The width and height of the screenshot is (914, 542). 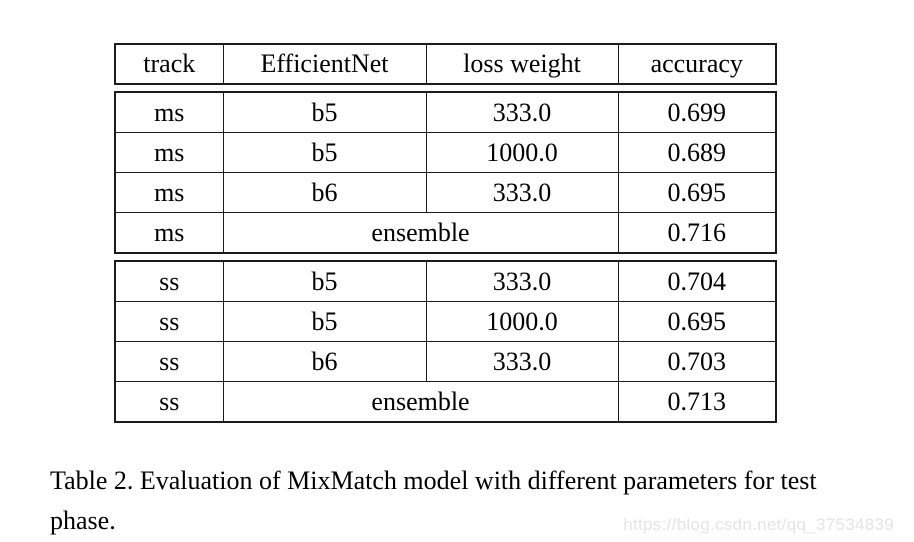 I want to click on watermark-text: https://blog.csdn.net/qq_37534839, so click(x=758, y=524).